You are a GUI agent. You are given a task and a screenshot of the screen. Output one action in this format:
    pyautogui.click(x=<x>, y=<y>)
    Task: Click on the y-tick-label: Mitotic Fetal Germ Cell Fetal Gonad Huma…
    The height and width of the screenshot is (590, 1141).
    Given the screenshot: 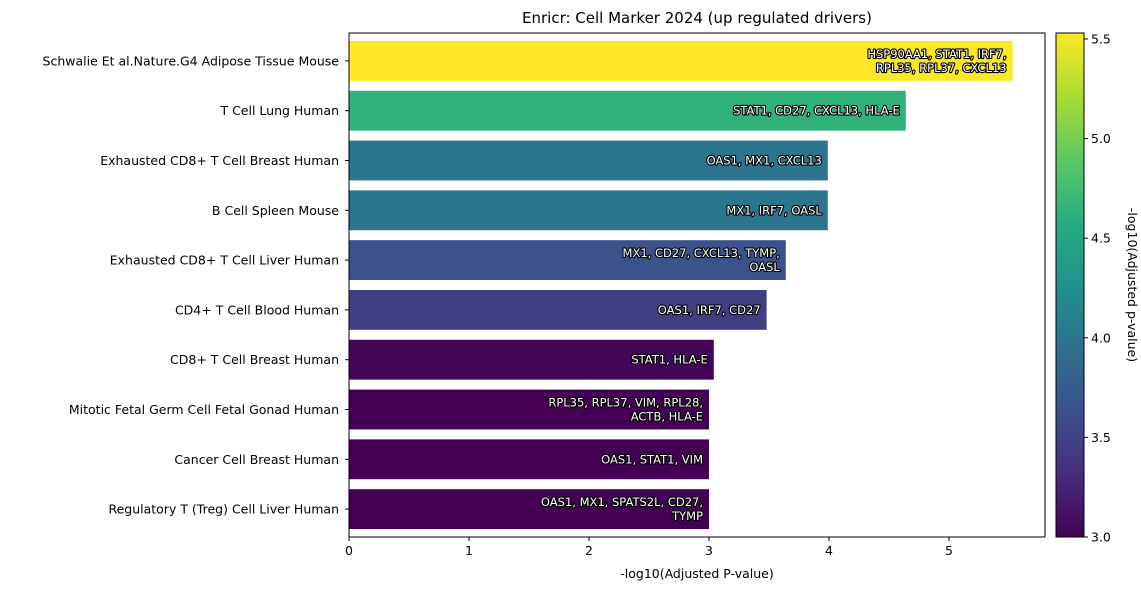 What is the action you would take?
    pyautogui.click(x=204, y=409)
    